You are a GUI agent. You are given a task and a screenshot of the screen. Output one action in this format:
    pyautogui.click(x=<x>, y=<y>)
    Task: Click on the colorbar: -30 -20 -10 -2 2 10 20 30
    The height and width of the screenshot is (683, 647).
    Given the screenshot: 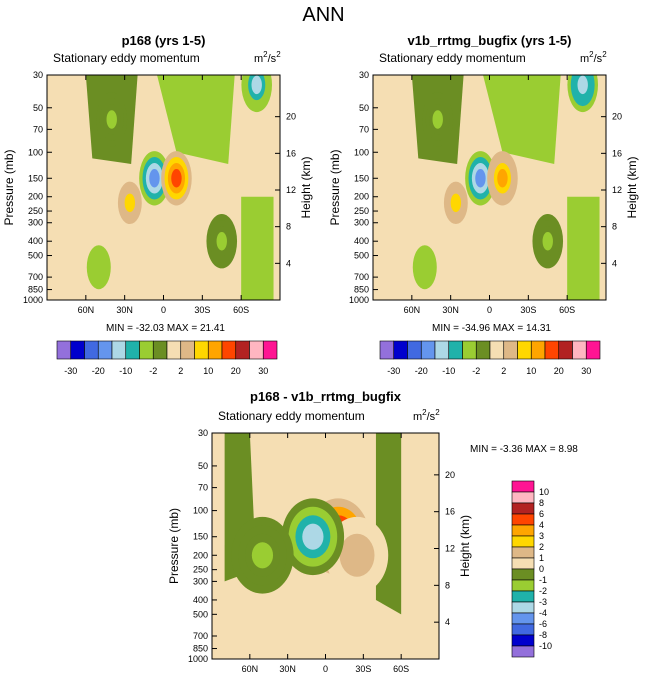 What is the action you would take?
    pyautogui.click(x=167, y=358)
    